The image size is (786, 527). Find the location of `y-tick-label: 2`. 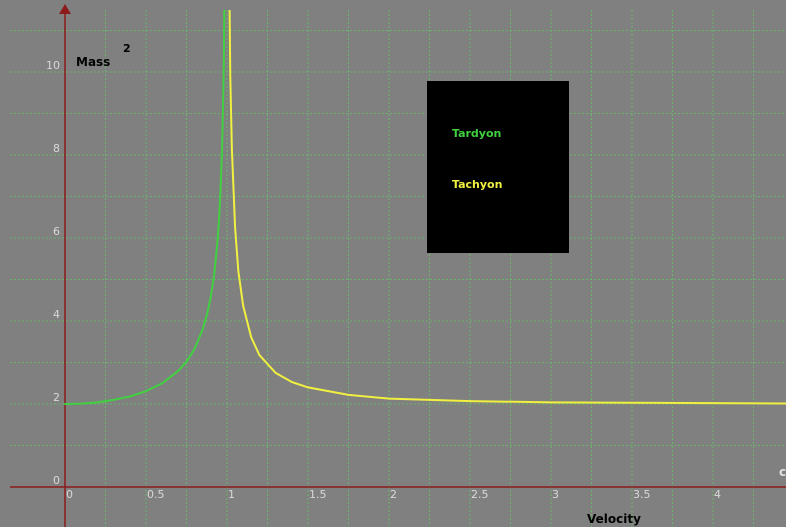

y-tick-label: 2 is located at coordinates (56, 397).